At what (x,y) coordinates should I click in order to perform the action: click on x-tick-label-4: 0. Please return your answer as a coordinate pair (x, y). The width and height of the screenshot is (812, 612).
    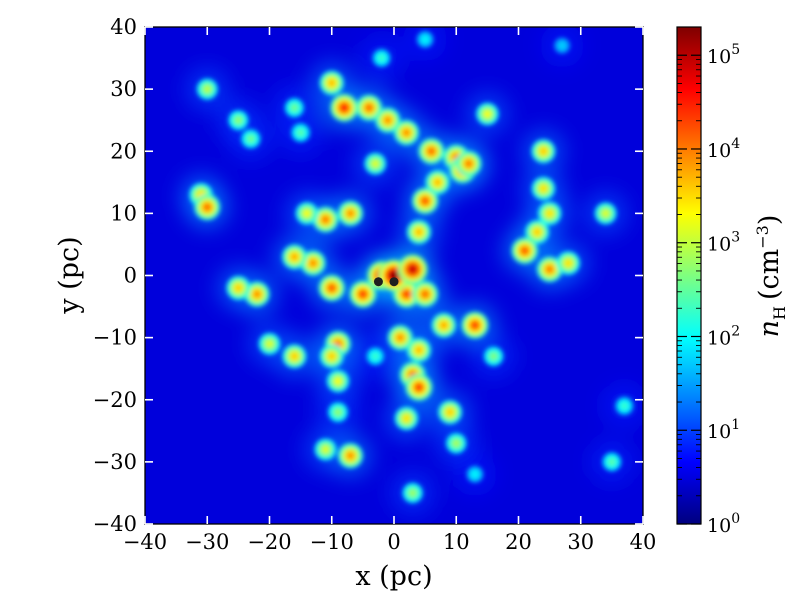
    Looking at the image, I should click on (393, 542).